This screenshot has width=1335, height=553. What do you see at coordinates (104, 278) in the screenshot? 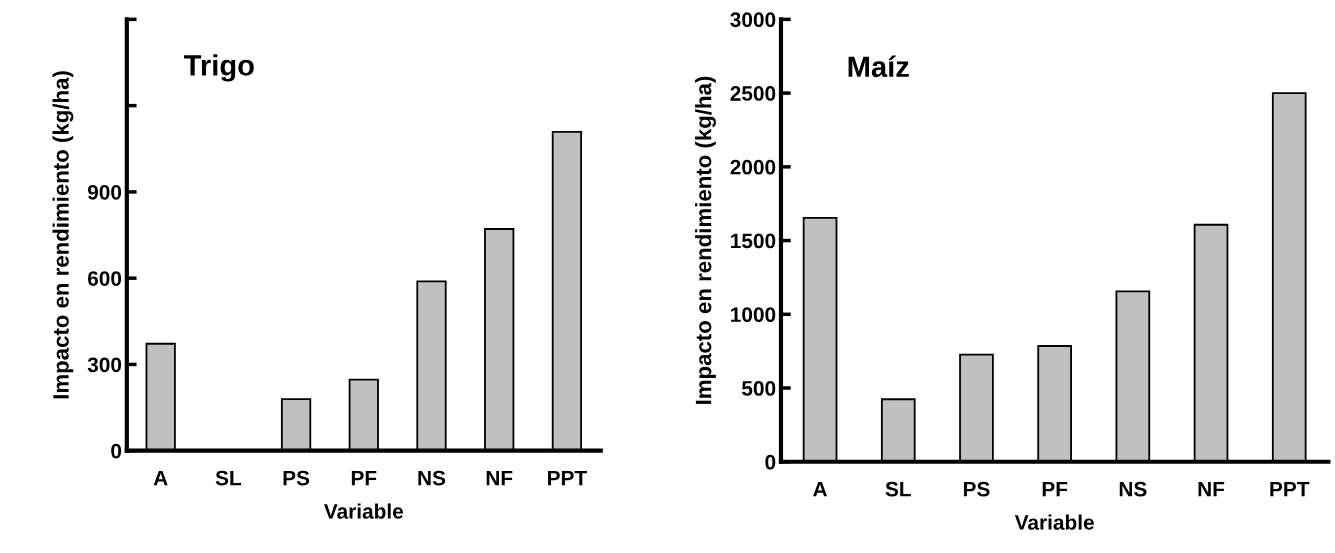
I see `y-tick-label: 600` at bounding box center [104, 278].